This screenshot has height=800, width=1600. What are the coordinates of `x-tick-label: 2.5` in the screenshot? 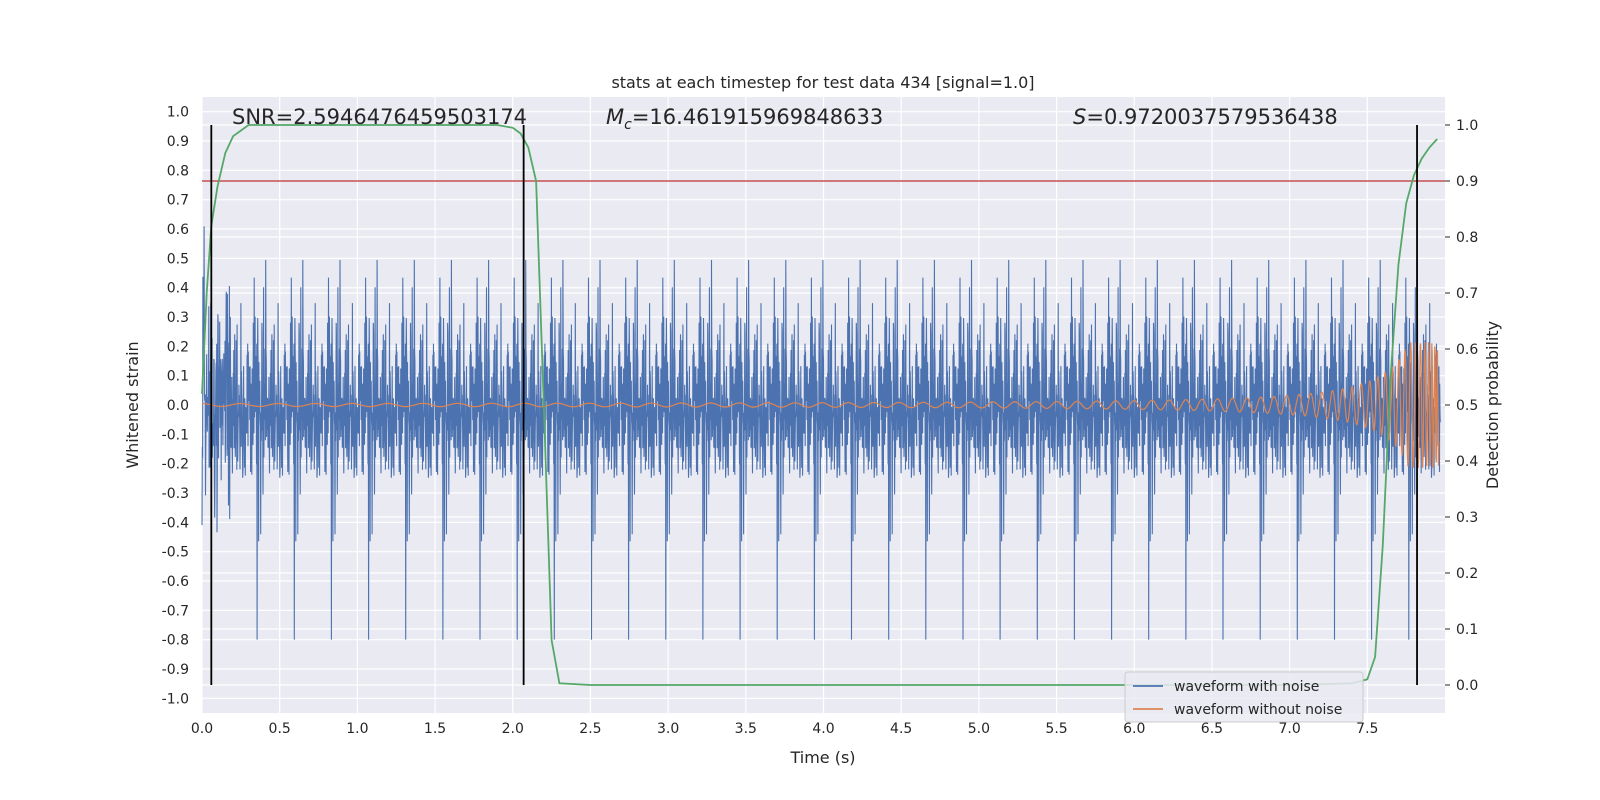 It's located at (590, 729).